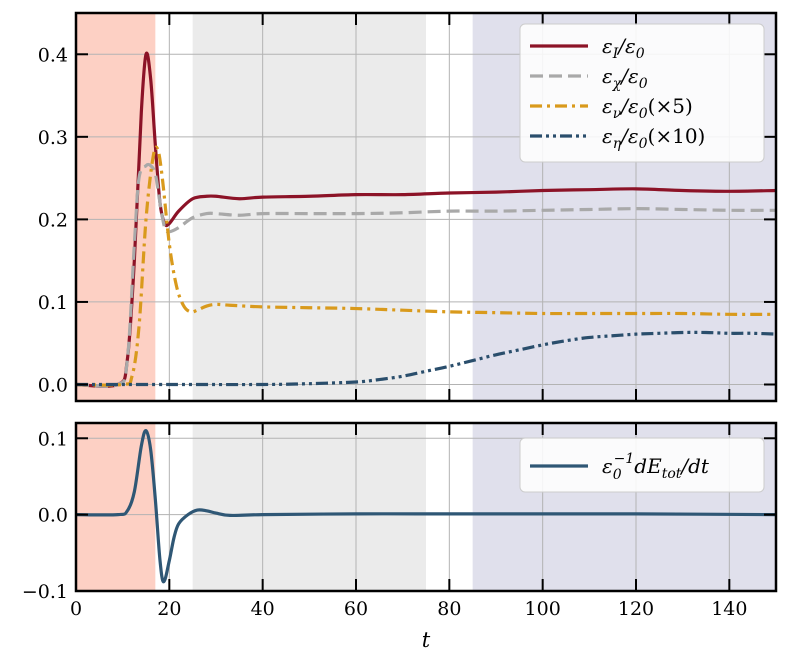  I want to click on x-tick-label: 80, so click(449, 609).